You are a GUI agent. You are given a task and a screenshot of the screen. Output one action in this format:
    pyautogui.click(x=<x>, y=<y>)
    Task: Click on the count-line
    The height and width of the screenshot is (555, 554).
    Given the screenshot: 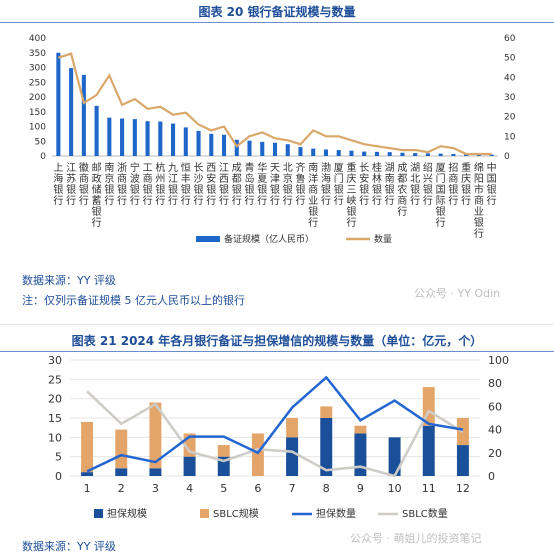 What is the action you would take?
    pyautogui.click(x=275, y=104)
    